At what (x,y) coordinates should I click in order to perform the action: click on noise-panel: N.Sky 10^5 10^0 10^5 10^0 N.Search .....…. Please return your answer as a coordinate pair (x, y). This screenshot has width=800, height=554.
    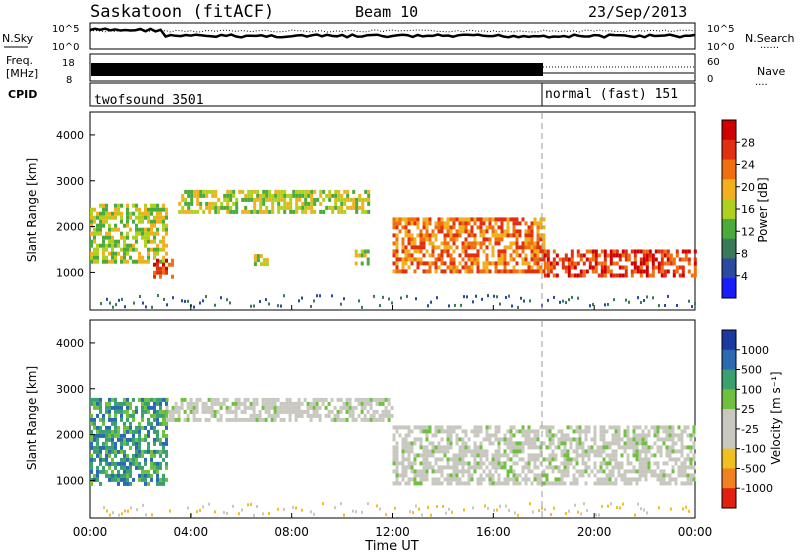
    Looking at the image, I should click on (398, 37).